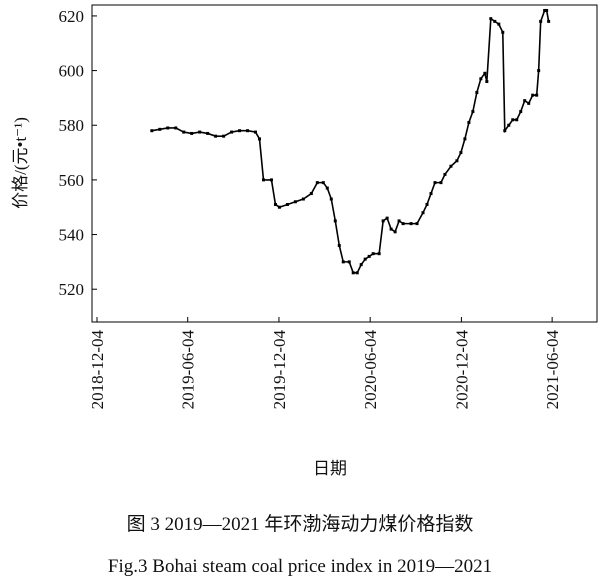 The width and height of the screenshot is (600, 587). What do you see at coordinates (72, 125) in the screenshot?
I see `y-tick-label: 580` at bounding box center [72, 125].